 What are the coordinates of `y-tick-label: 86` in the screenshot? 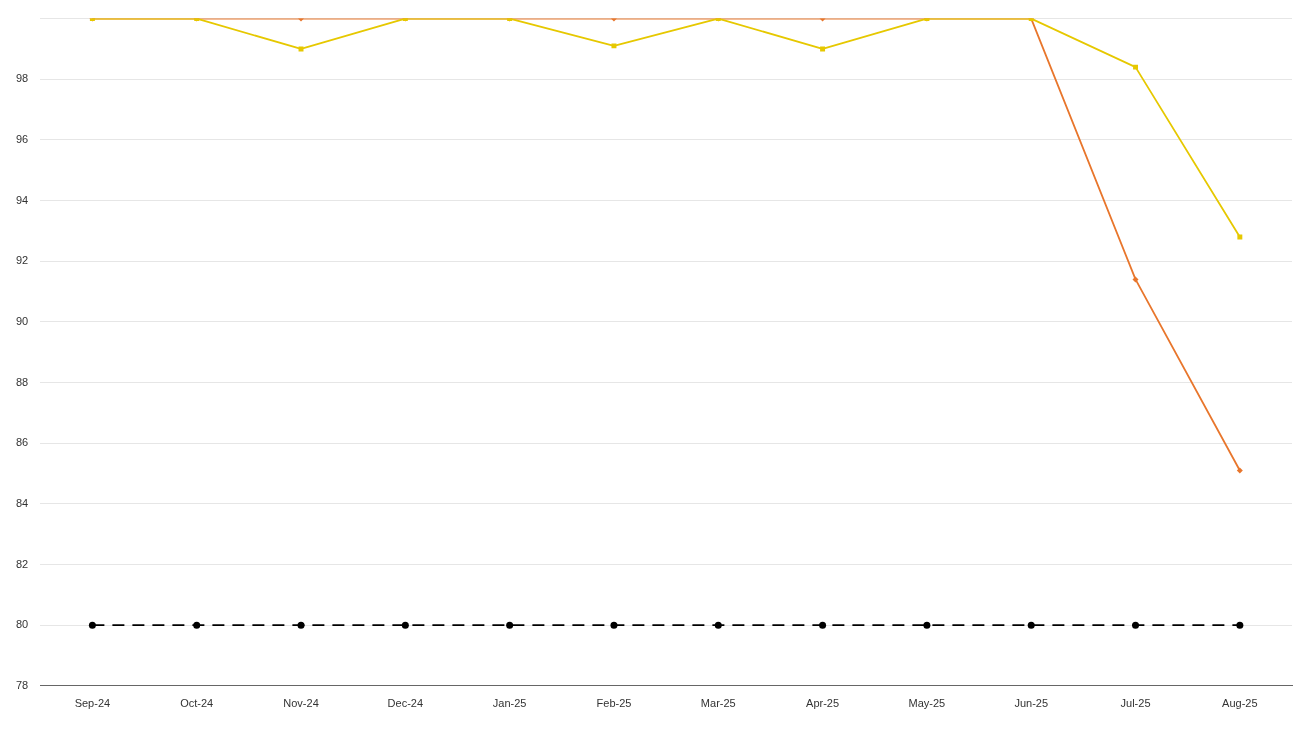 It's located at (22, 442).